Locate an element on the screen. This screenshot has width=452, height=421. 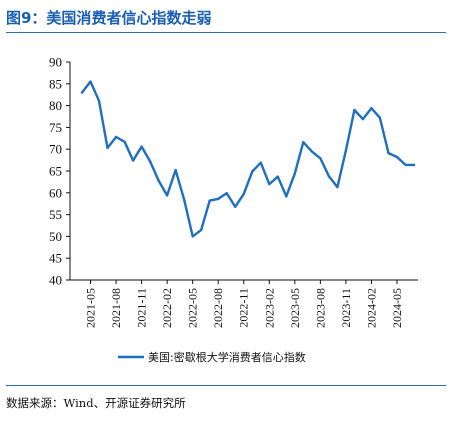
y-tick-label: 70 is located at coordinates (55, 149).